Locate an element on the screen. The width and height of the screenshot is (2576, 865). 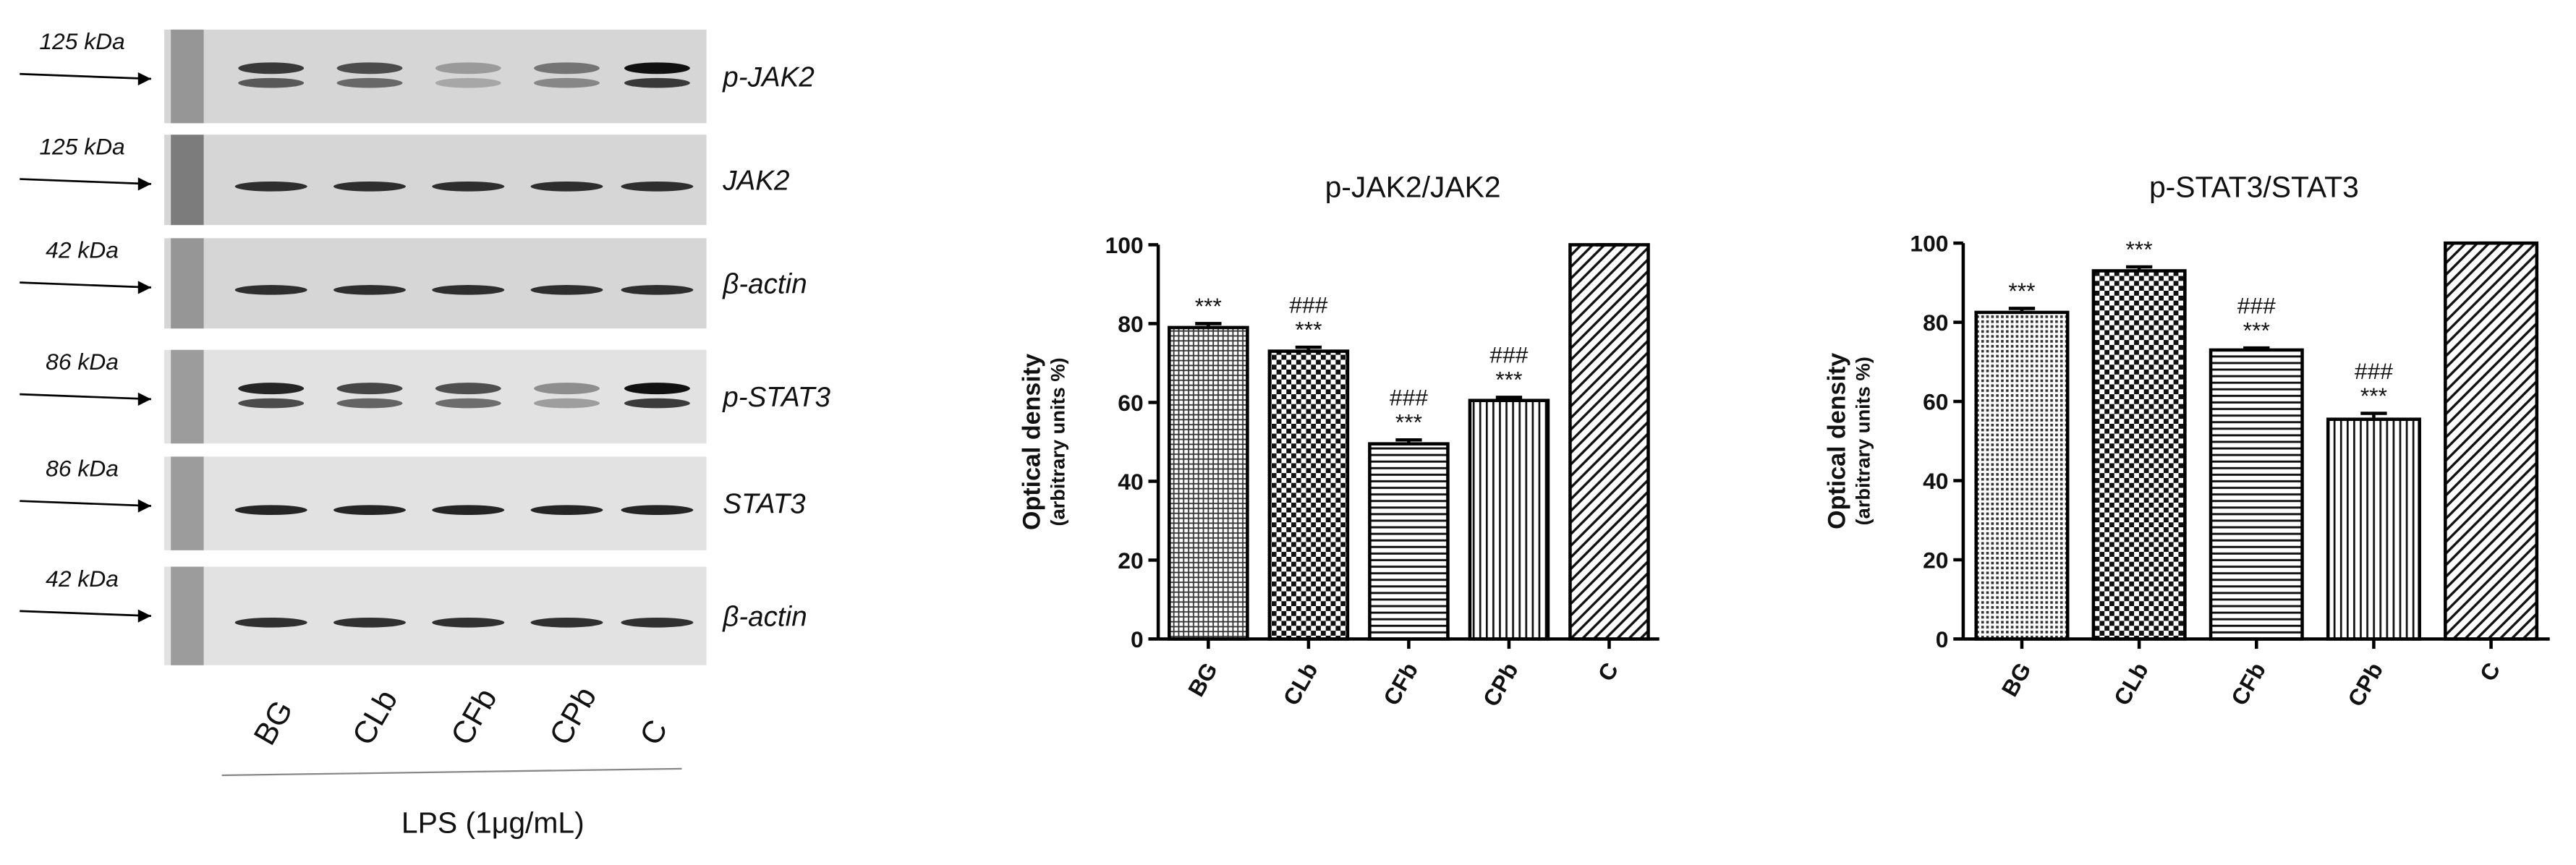
lane-label: BG is located at coordinates (273, 722).